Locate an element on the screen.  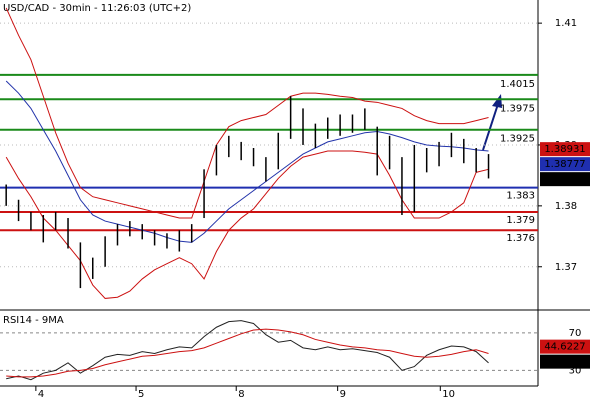
x-tick-label: 10 is located at coordinates (448, 394).